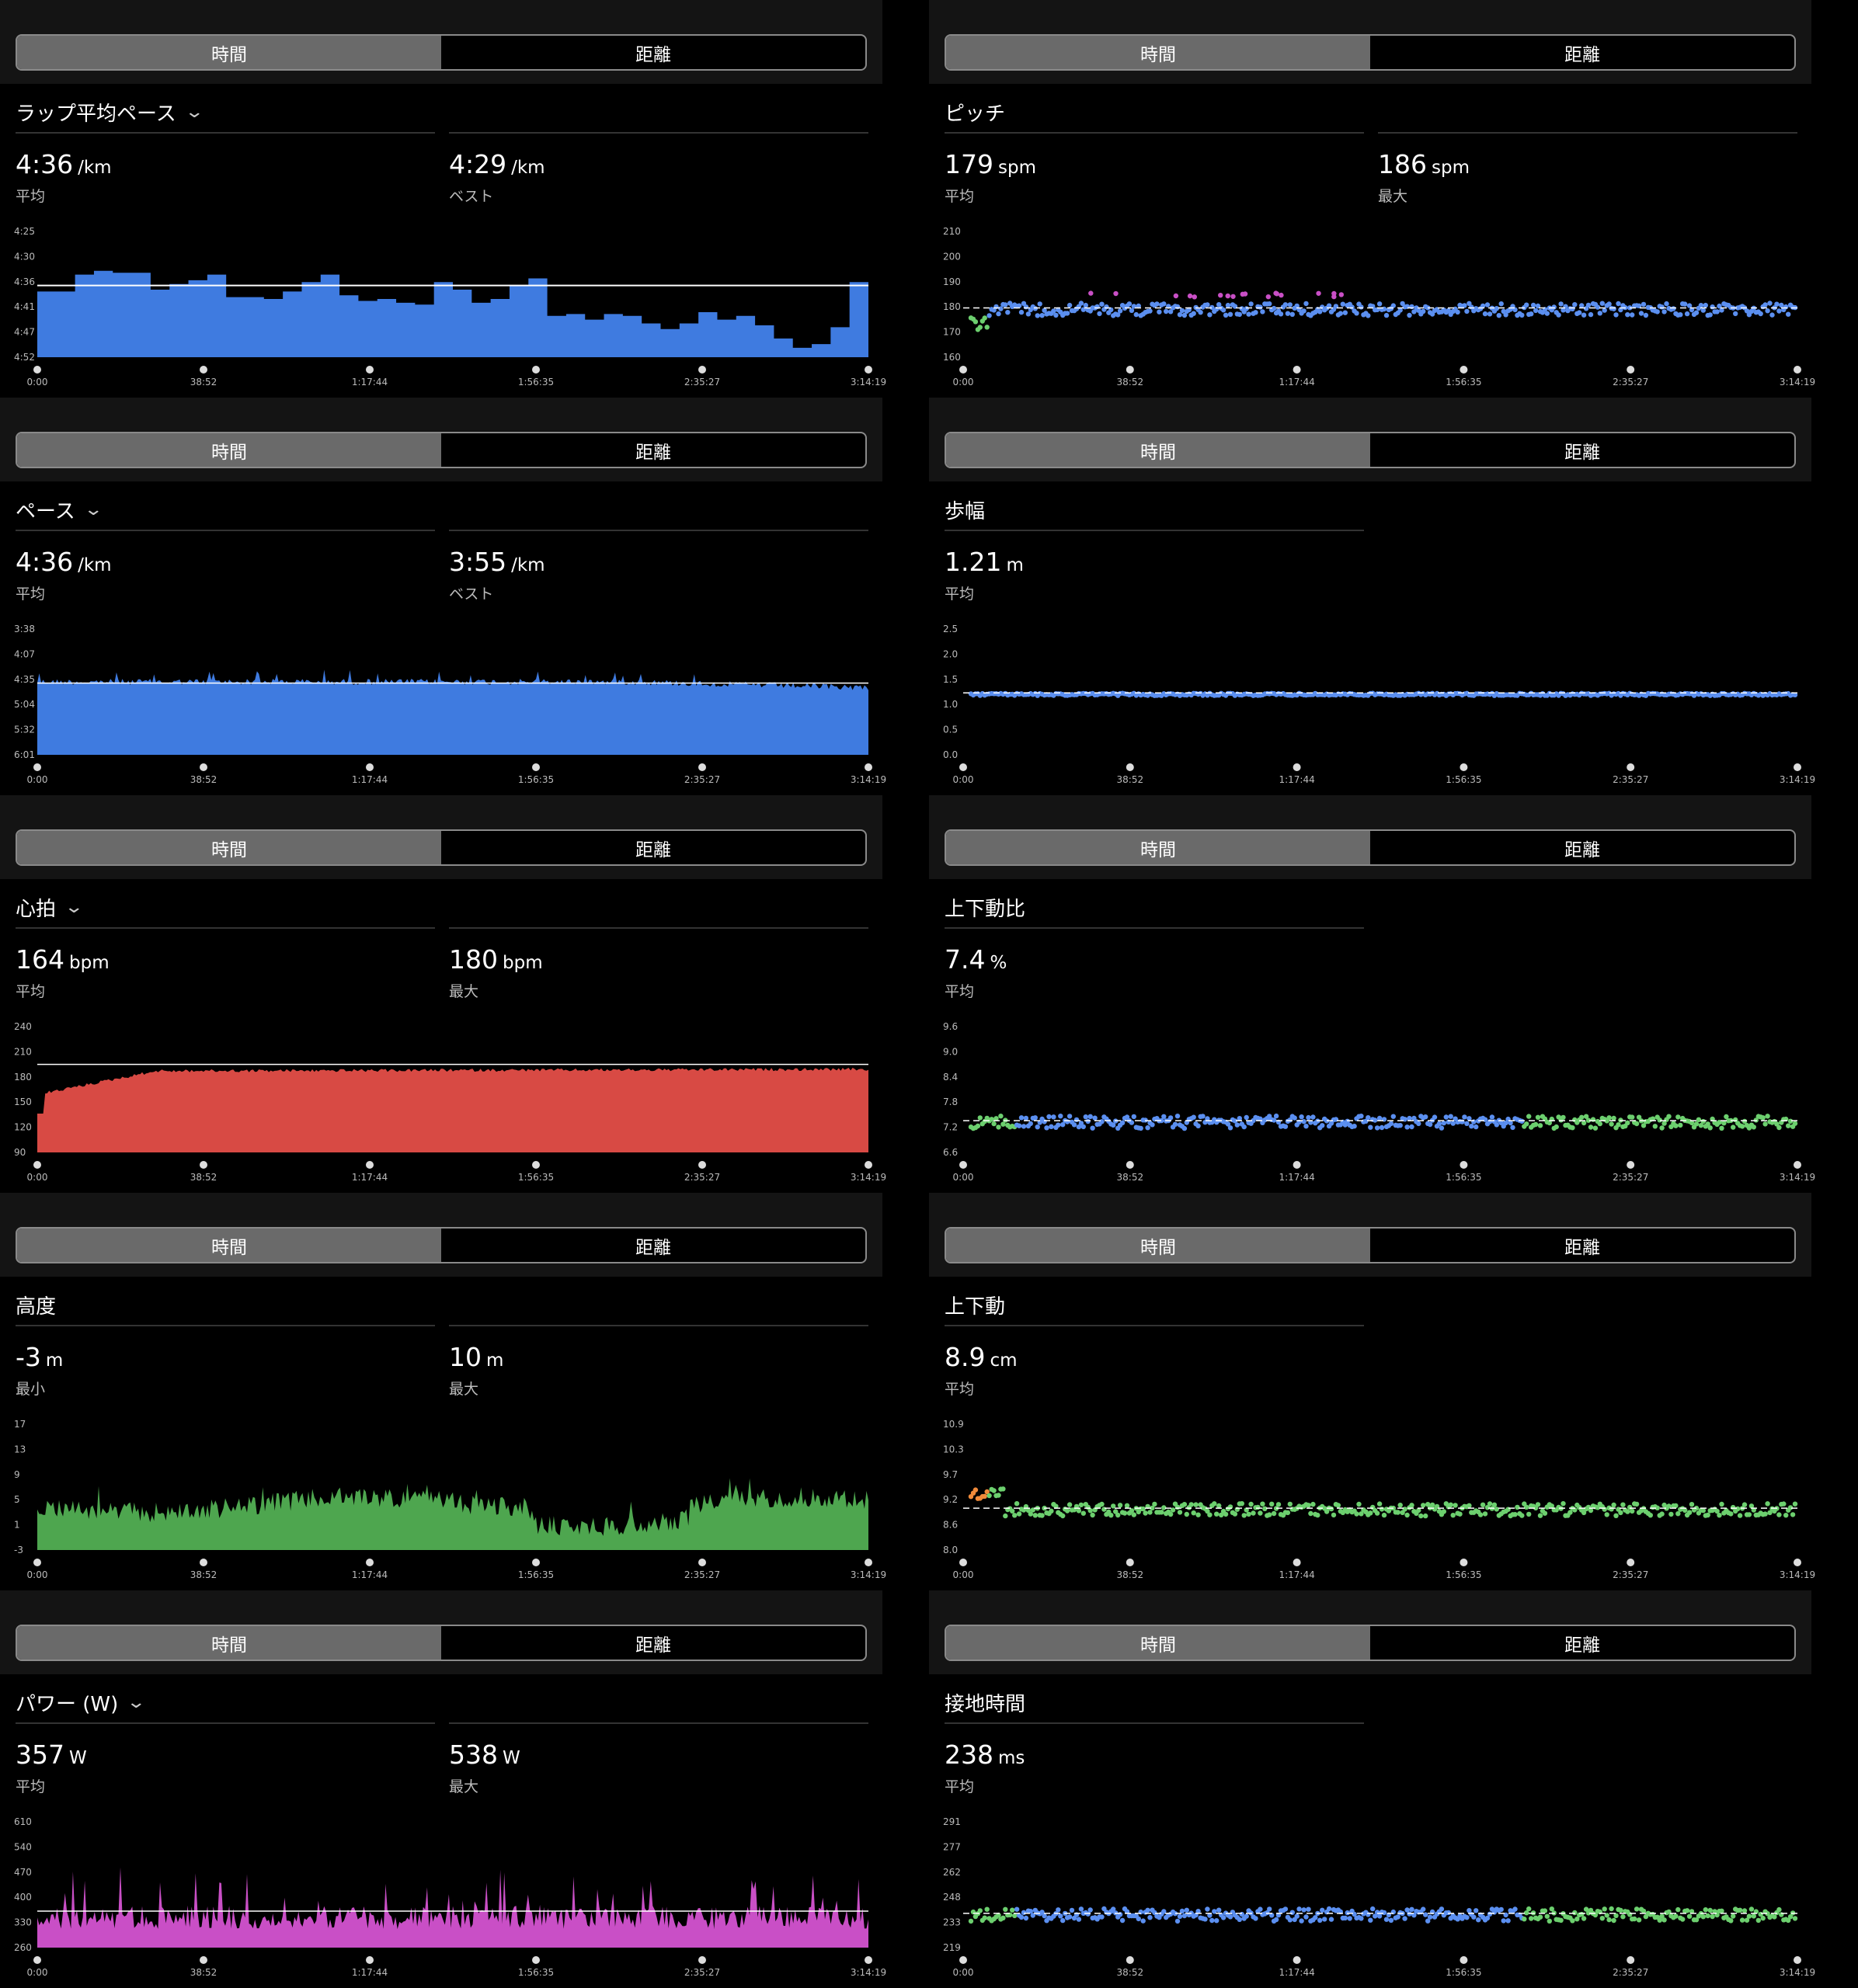 The image size is (1858, 1988). What do you see at coordinates (952, 1948) in the screenshot?
I see `y-tick-label: 219` at bounding box center [952, 1948].